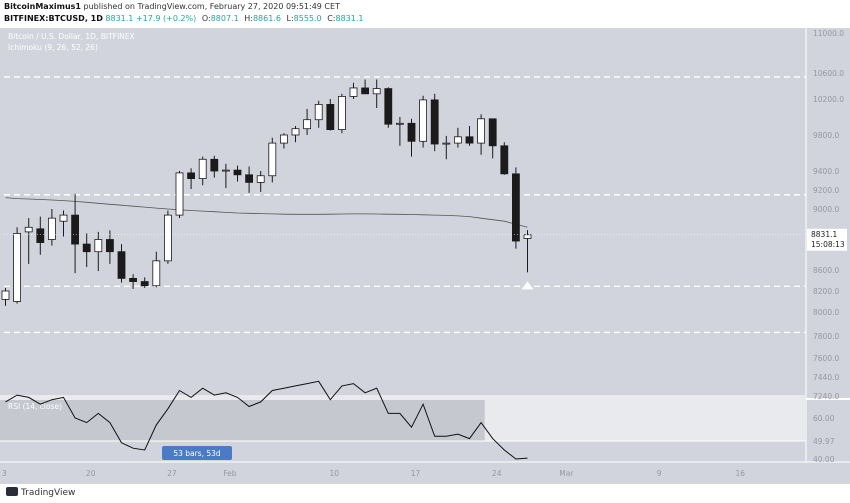  I want to click on chart-title: Bitcoin / U.S. Dollar, 1D, BITFINEX, so click(71, 36).